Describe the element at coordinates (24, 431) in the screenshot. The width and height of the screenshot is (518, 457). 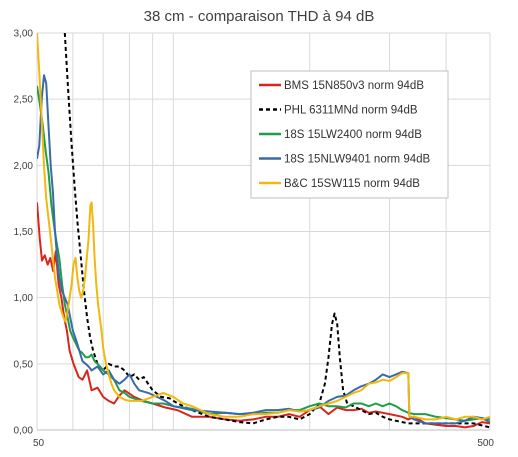
I see `y-tick-label: 0,00` at that location.